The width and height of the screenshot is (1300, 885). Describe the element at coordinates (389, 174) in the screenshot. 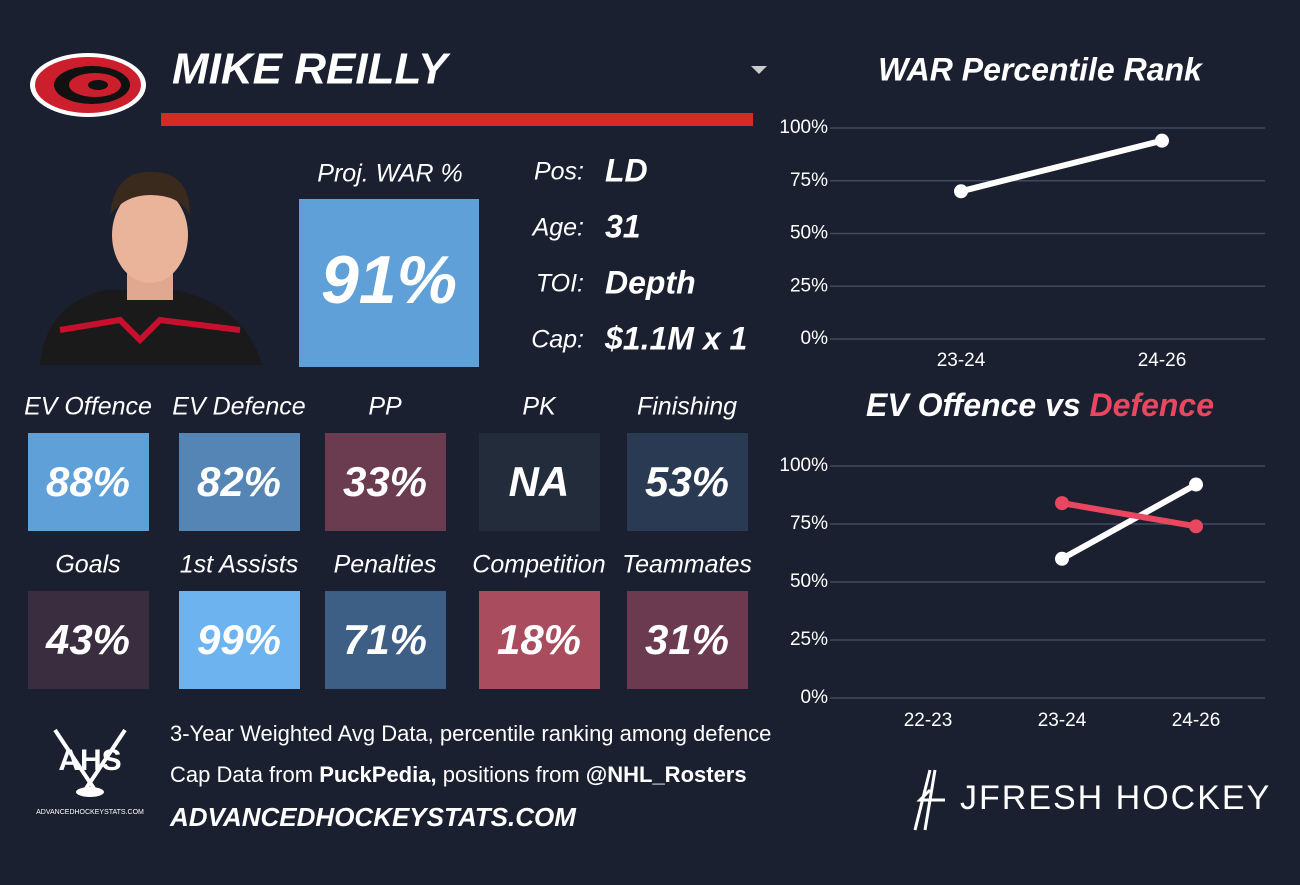

I see `proj-label: Proj. WAR %` at that location.